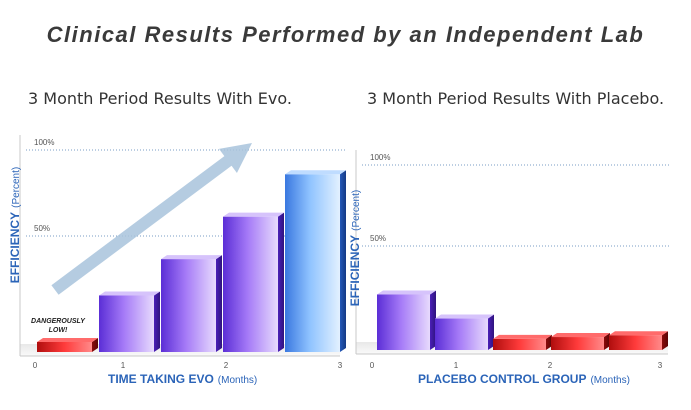 This screenshot has width=691, height=410. I want to click on chart-title-evo: 3 Month Period Results With Evo., so click(160, 98).